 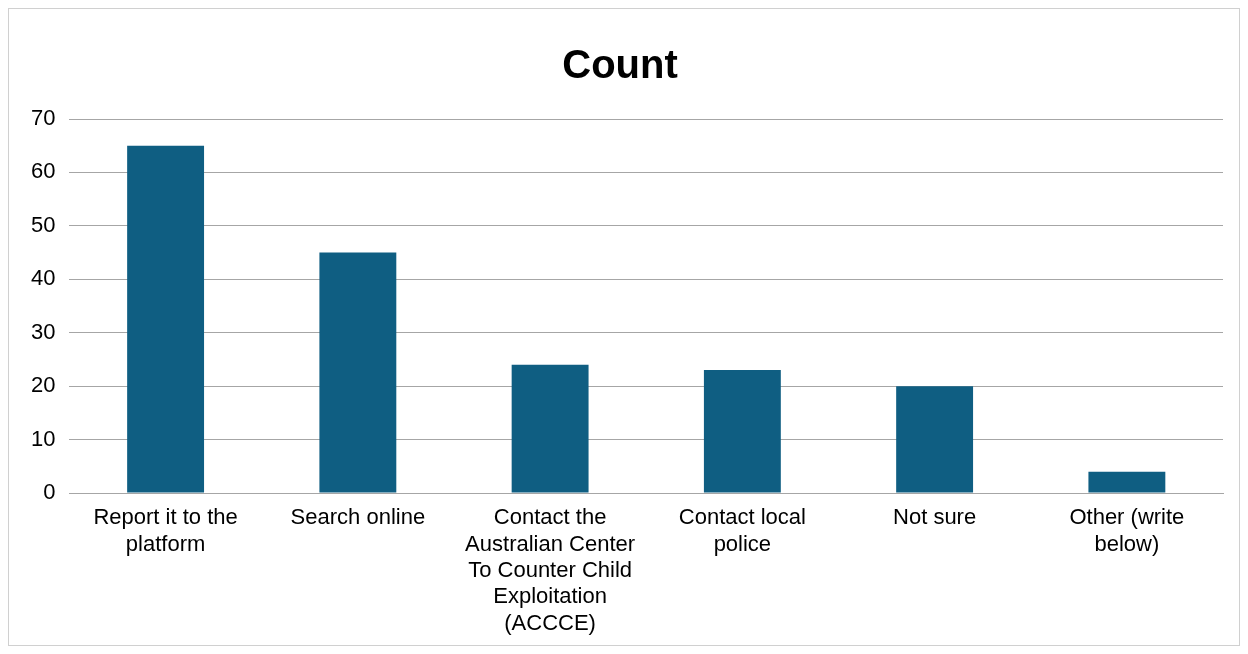 What do you see at coordinates (49, 492) in the screenshot?
I see `y-tick-label: 0` at bounding box center [49, 492].